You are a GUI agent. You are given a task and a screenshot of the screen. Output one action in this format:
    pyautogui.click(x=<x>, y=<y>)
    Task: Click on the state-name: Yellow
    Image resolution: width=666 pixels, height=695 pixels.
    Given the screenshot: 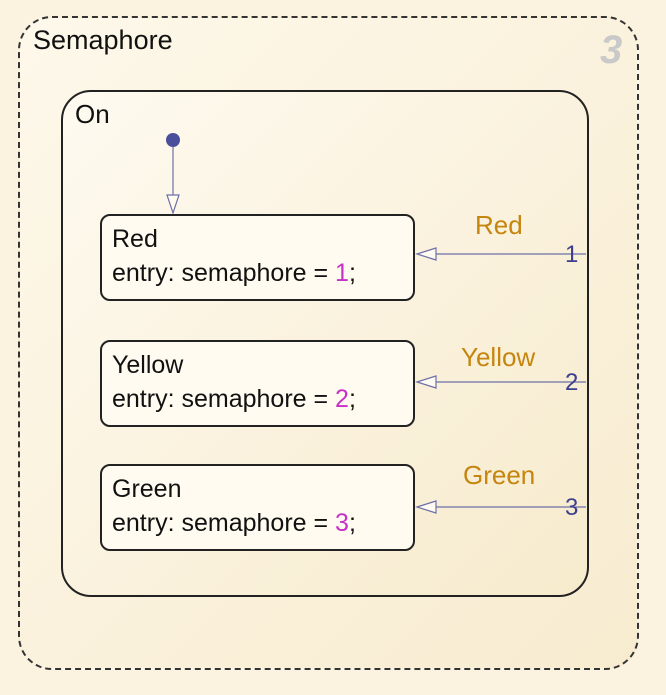 What is the action you would take?
    pyautogui.click(x=148, y=365)
    